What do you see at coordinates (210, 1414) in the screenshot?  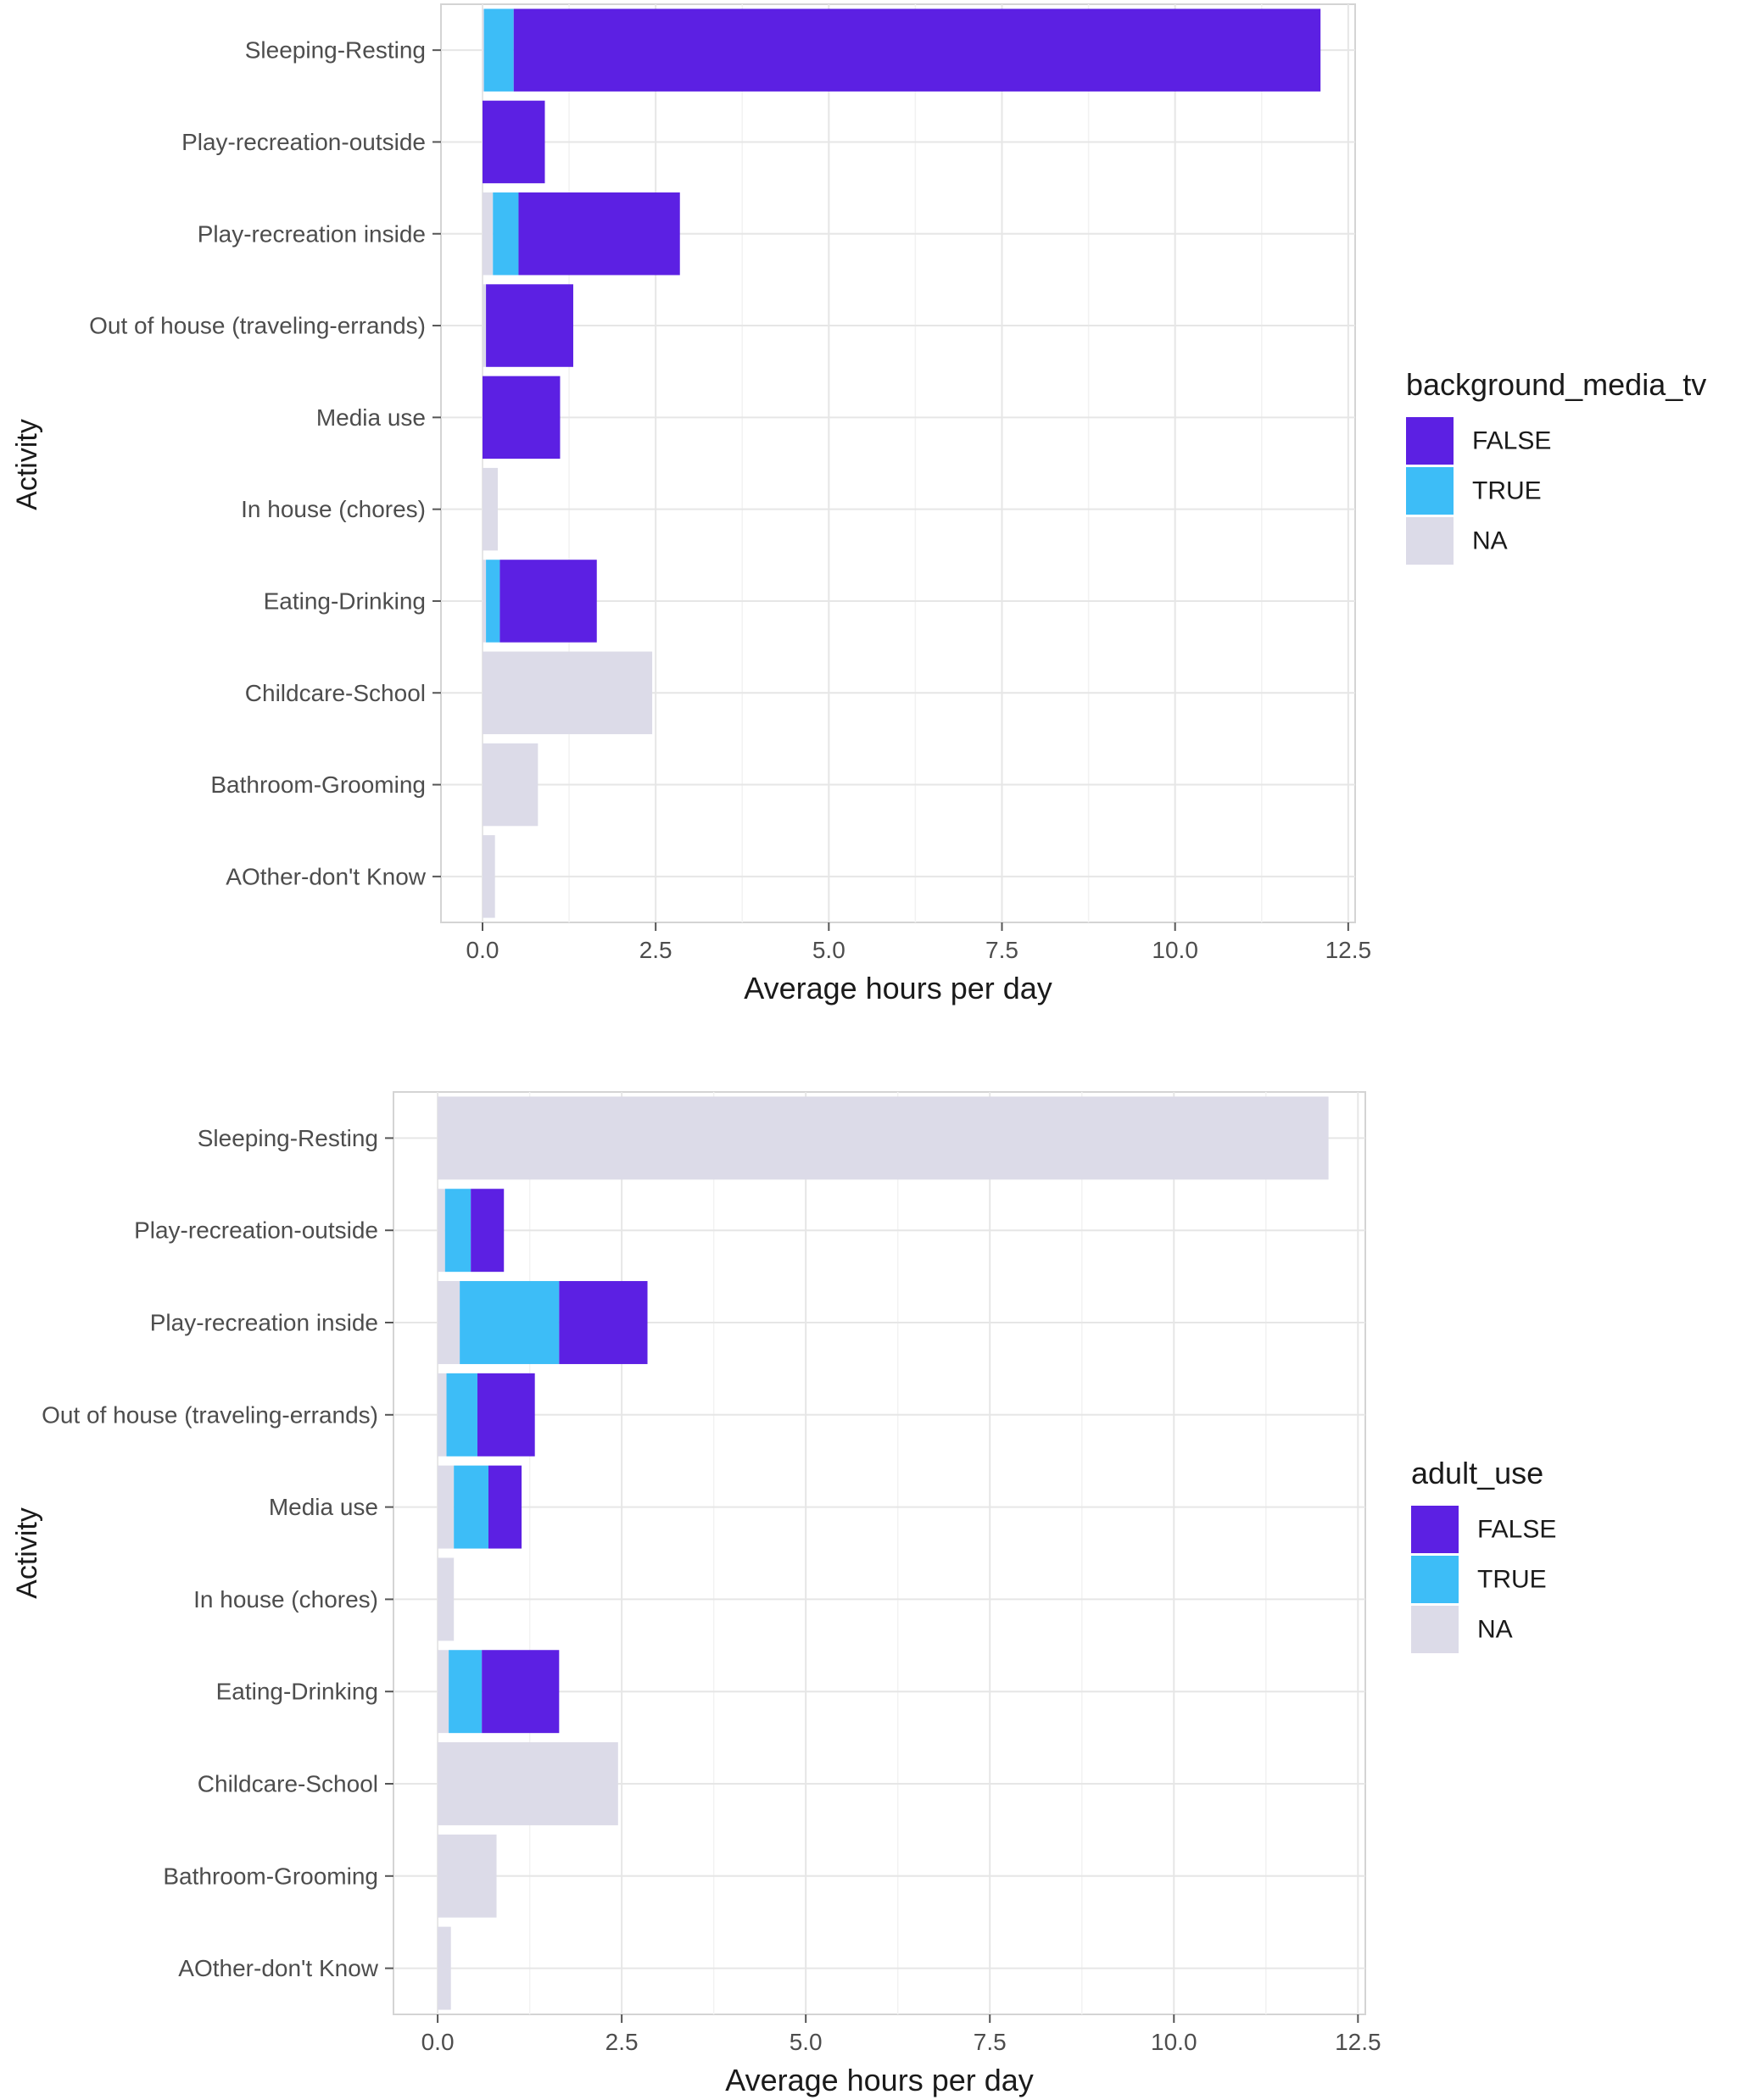 I see `panel-2-category-label: Out of house (traveling-errands)` at bounding box center [210, 1414].